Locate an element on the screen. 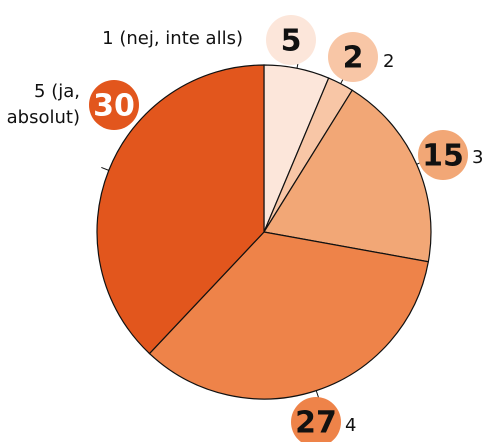 The width and height of the screenshot is (488, 442). value-label: 30 is located at coordinates (114, 106).